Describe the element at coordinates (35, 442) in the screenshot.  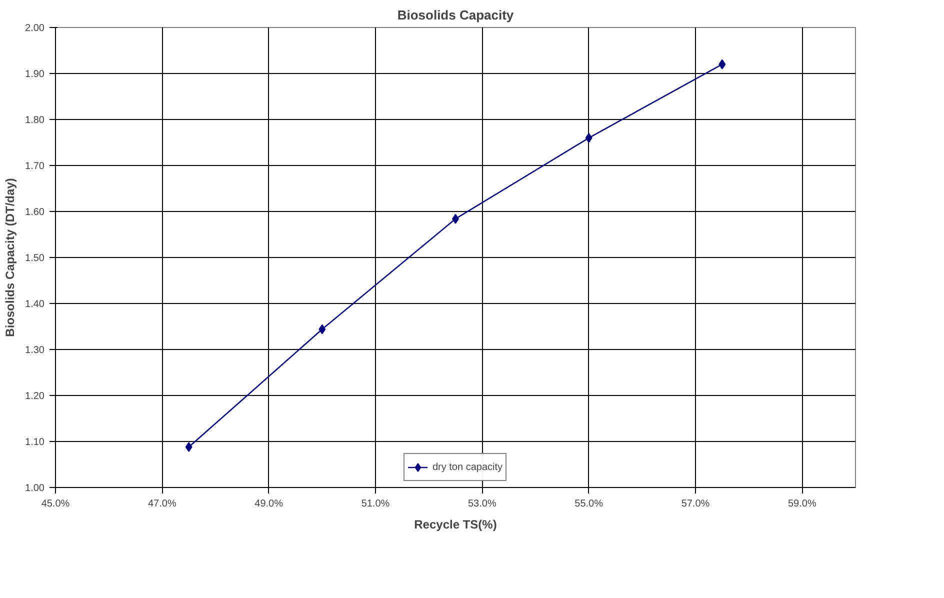
I see `y-tick-label: 1.10` at that location.